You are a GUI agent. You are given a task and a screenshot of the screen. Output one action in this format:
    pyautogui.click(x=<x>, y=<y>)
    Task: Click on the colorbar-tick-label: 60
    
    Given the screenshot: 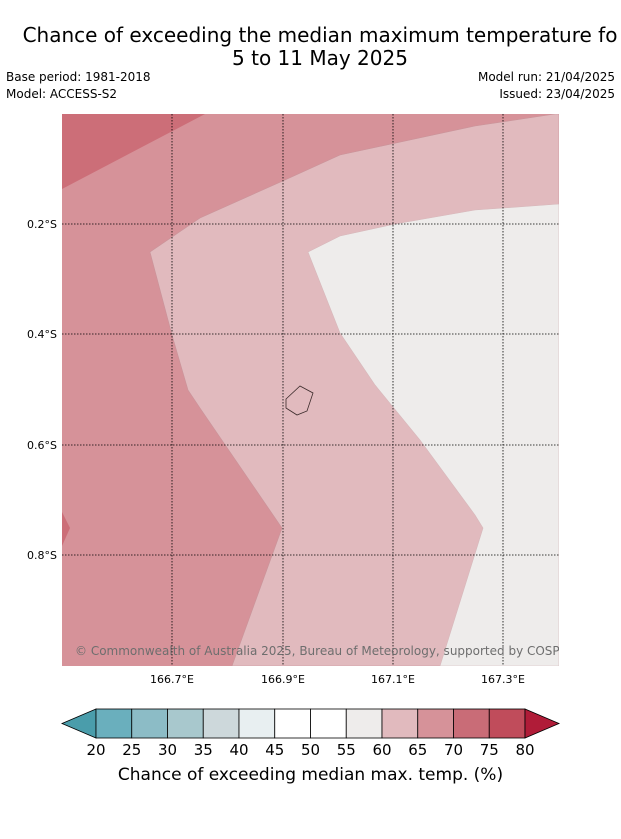 What is the action you would take?
    pyautogui.click(x=381, y=750)
    